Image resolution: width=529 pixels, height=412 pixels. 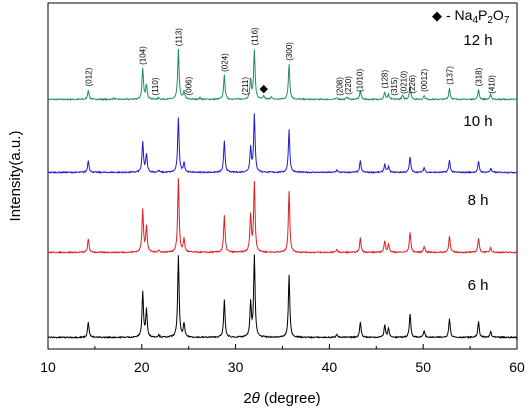 I want to click on hkl-label: (116), so click(x=254, y=36).